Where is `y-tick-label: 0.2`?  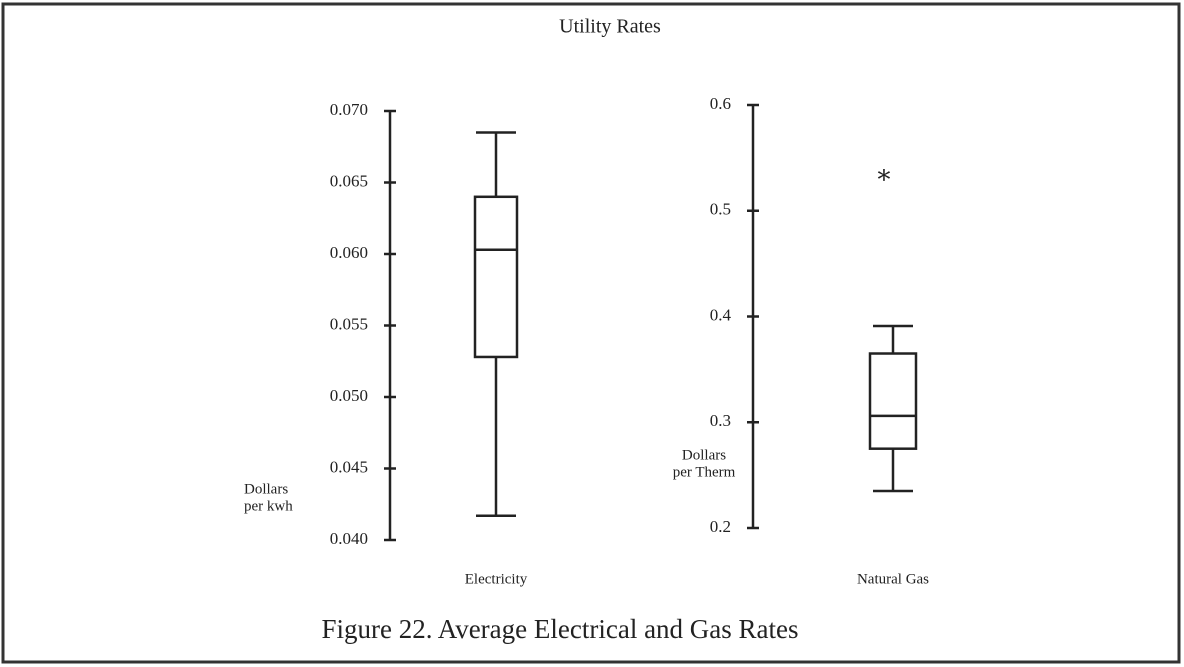 y-tick-label: 0.2 is located at coordinates (720, 526).